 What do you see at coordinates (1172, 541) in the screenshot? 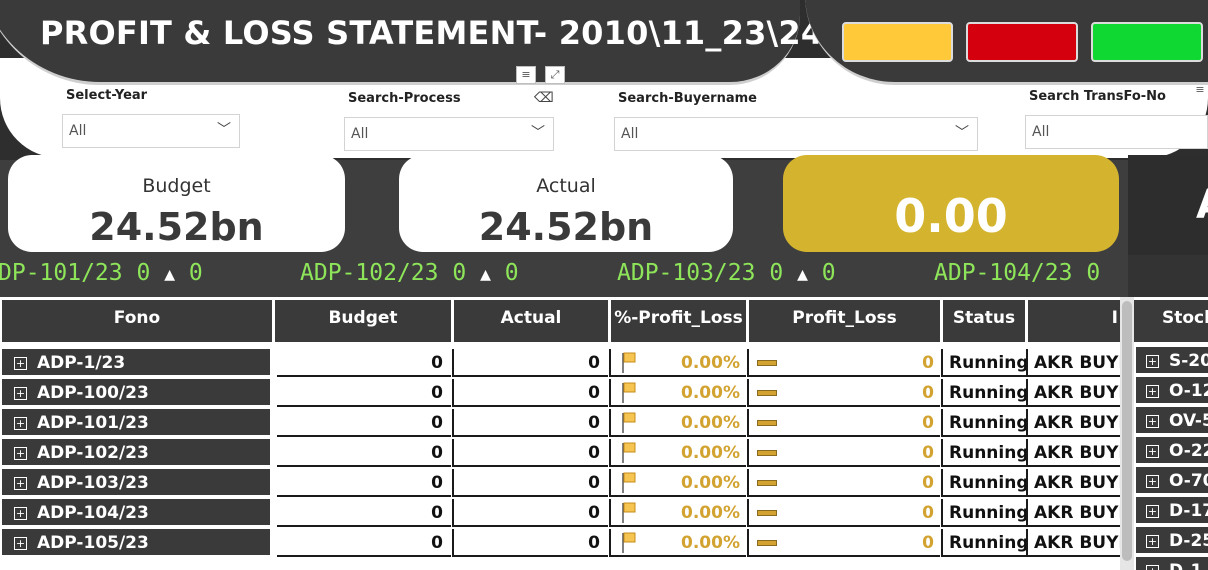
I see `stock-row: + D-25` at bounding box center [1172, 541].